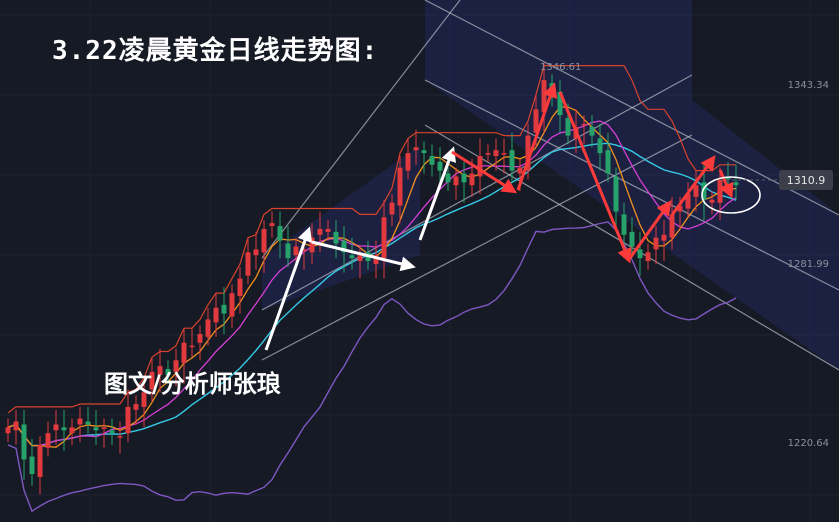 The width and height of the screenshot is (839, 522). I want to click on analyst-credit: 图文/分析师张琅, so click(192, 384).